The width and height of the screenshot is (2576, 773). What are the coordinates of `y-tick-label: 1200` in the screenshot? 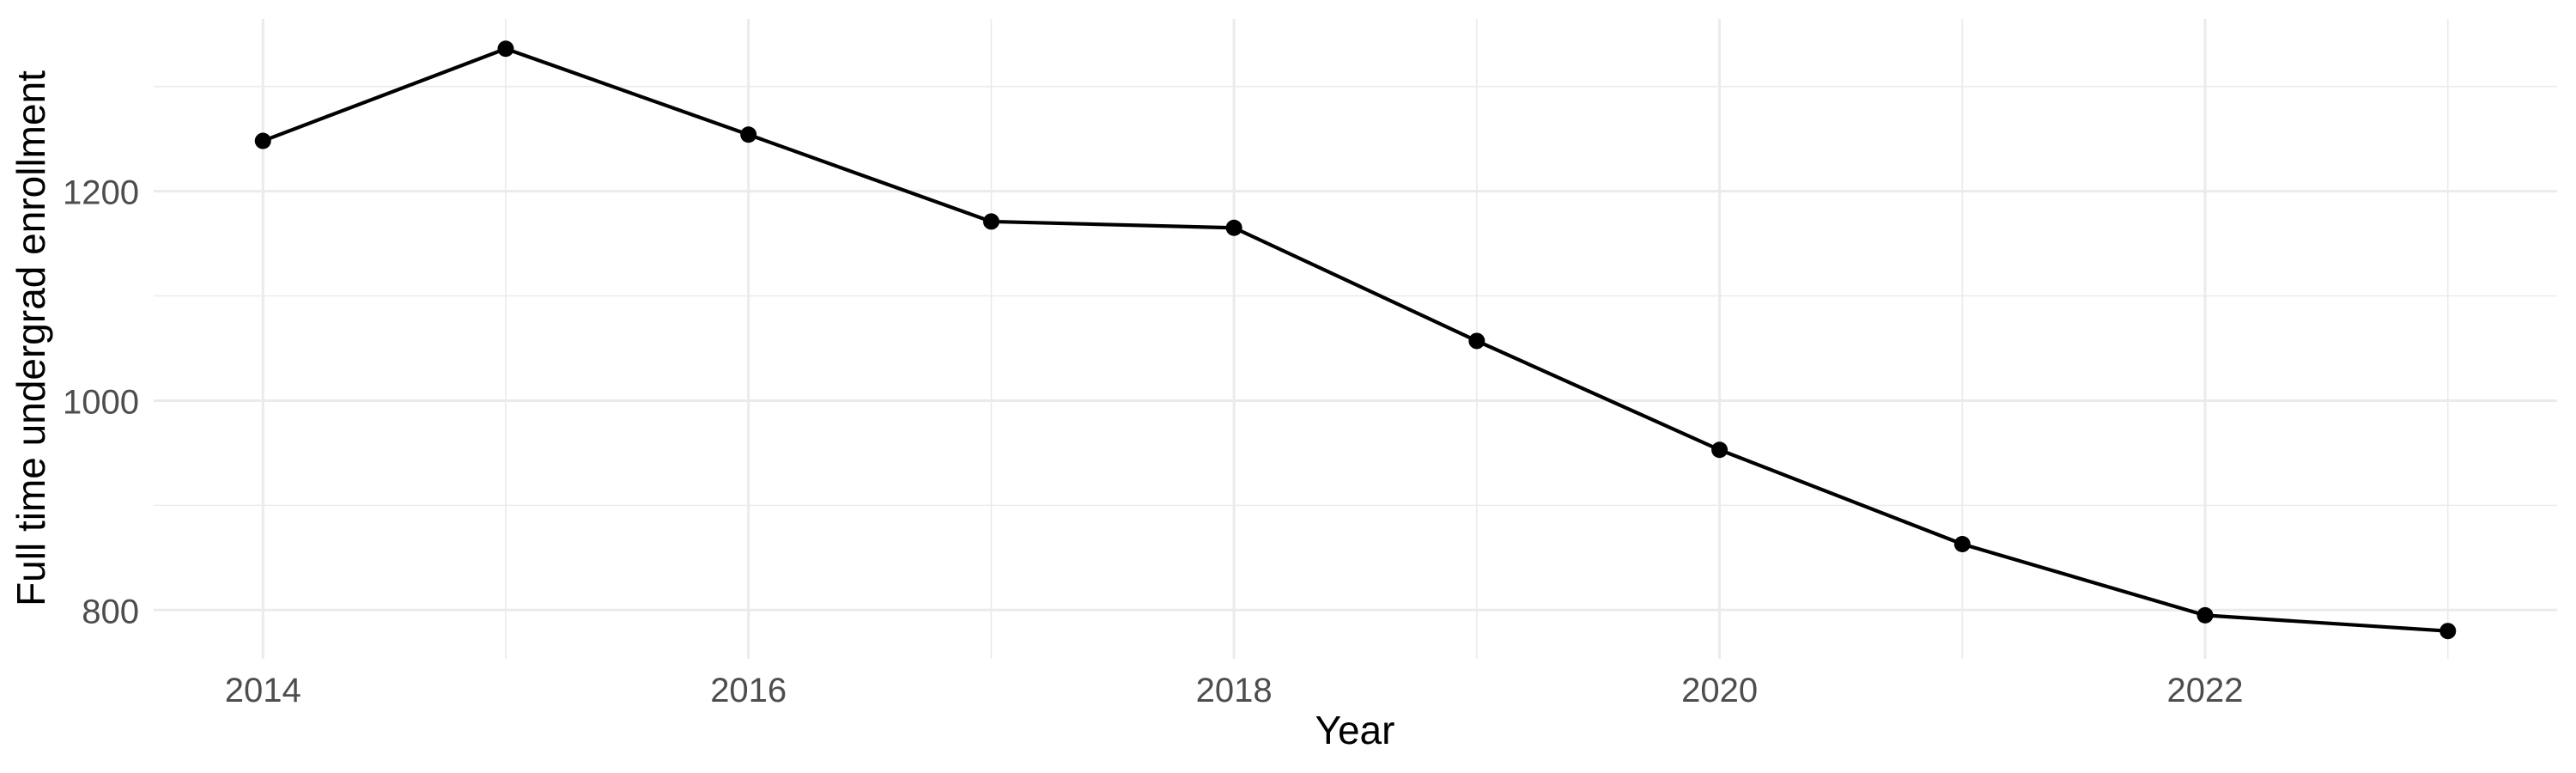 It's located at (101, 193).